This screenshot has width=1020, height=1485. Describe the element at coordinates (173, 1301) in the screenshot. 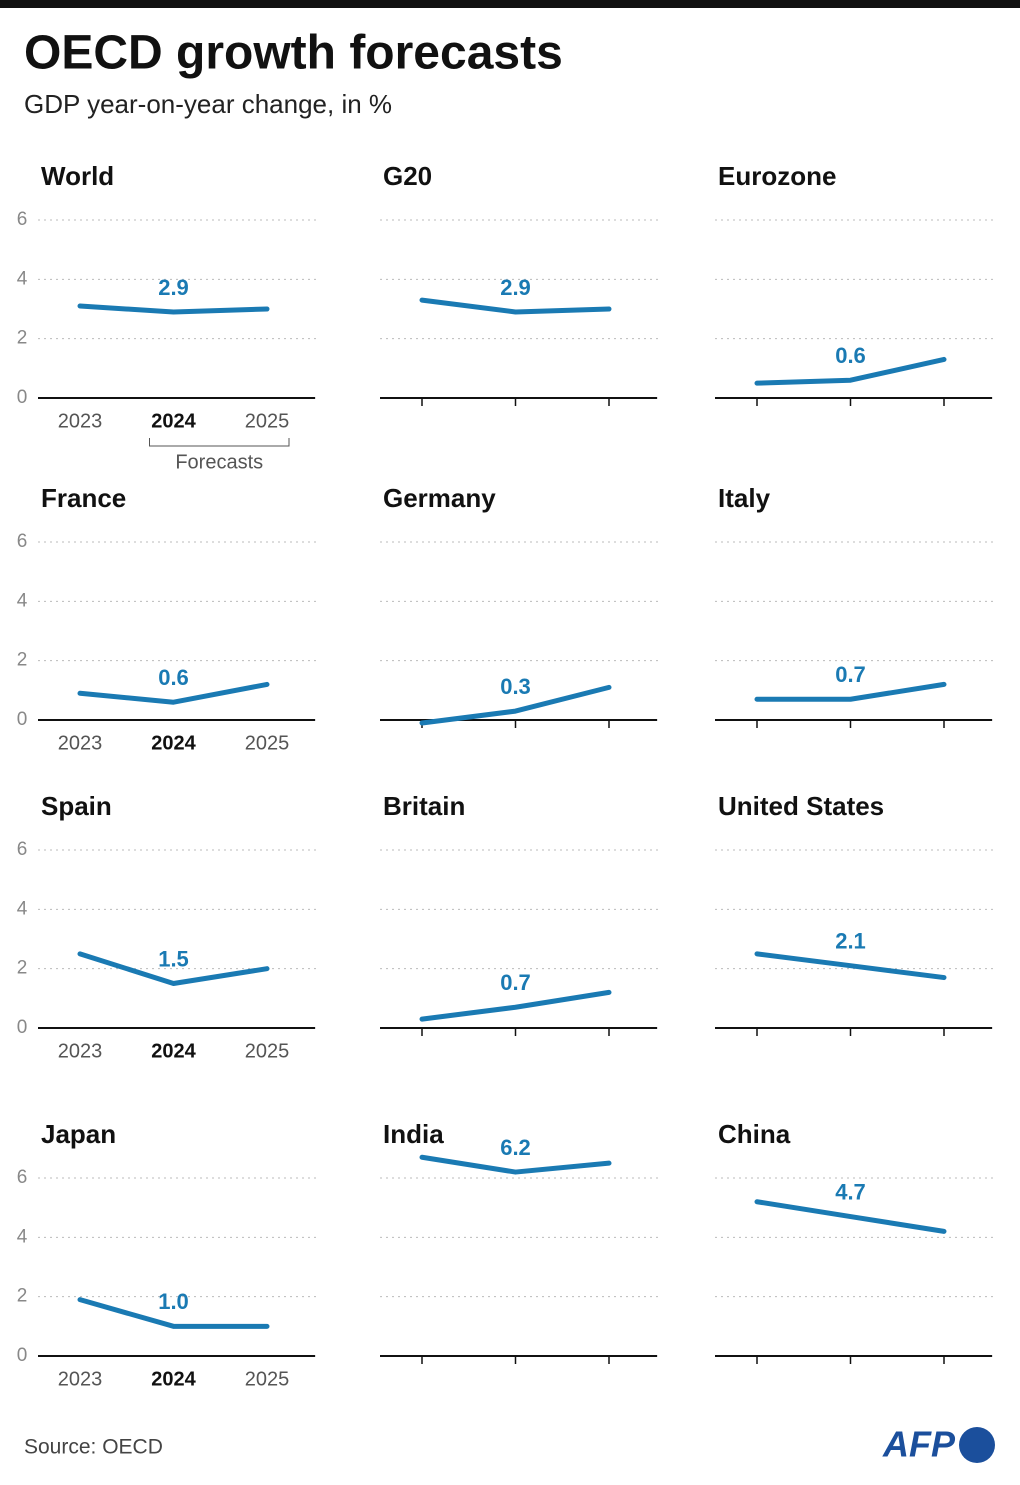

I see `value-label: 1.0` at that location.